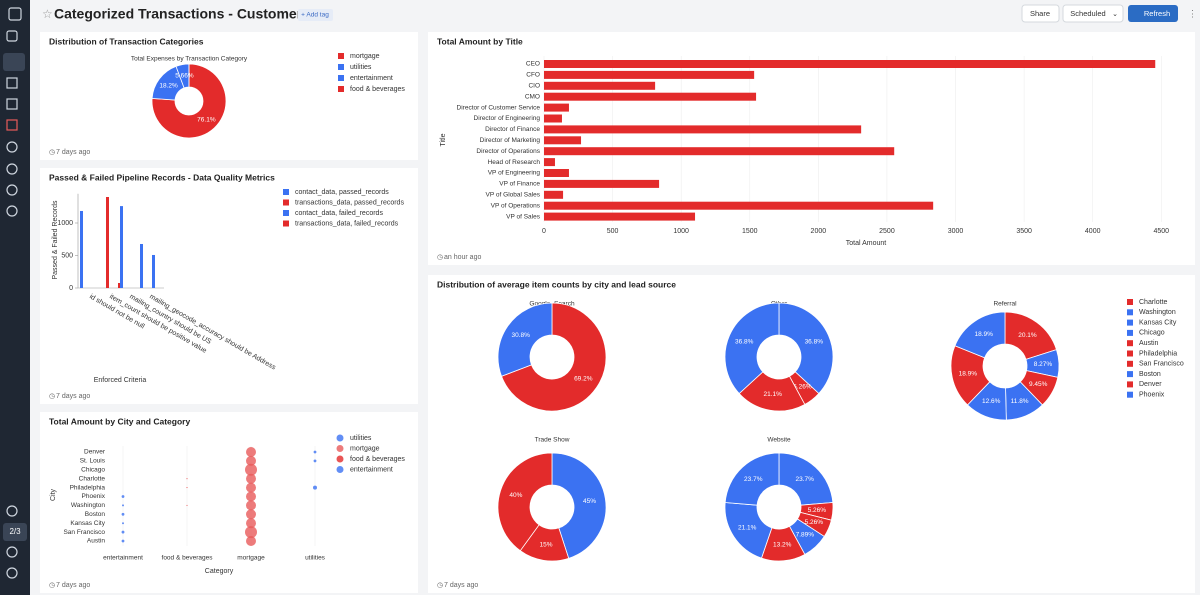 The height and width of the screenshot is (595, 1200). Describe the element at coordinates (1087, 13) in the screenshot. I see `scheduled-text: Scheduled` at that location.